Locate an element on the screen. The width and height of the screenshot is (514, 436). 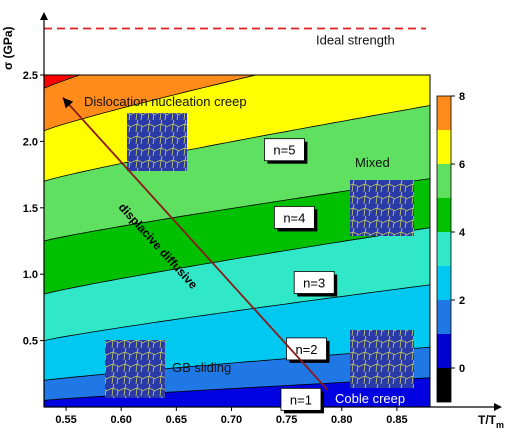
colorbar: 0 2 4 6 8 is located at coordinates (451, 247).